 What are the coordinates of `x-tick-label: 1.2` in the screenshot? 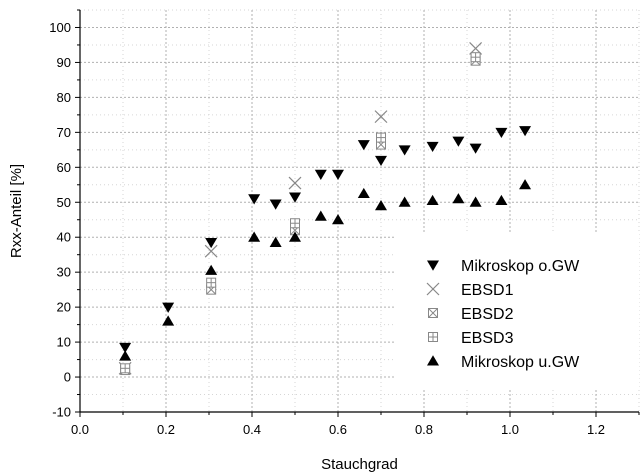 It's located at (596, 429).